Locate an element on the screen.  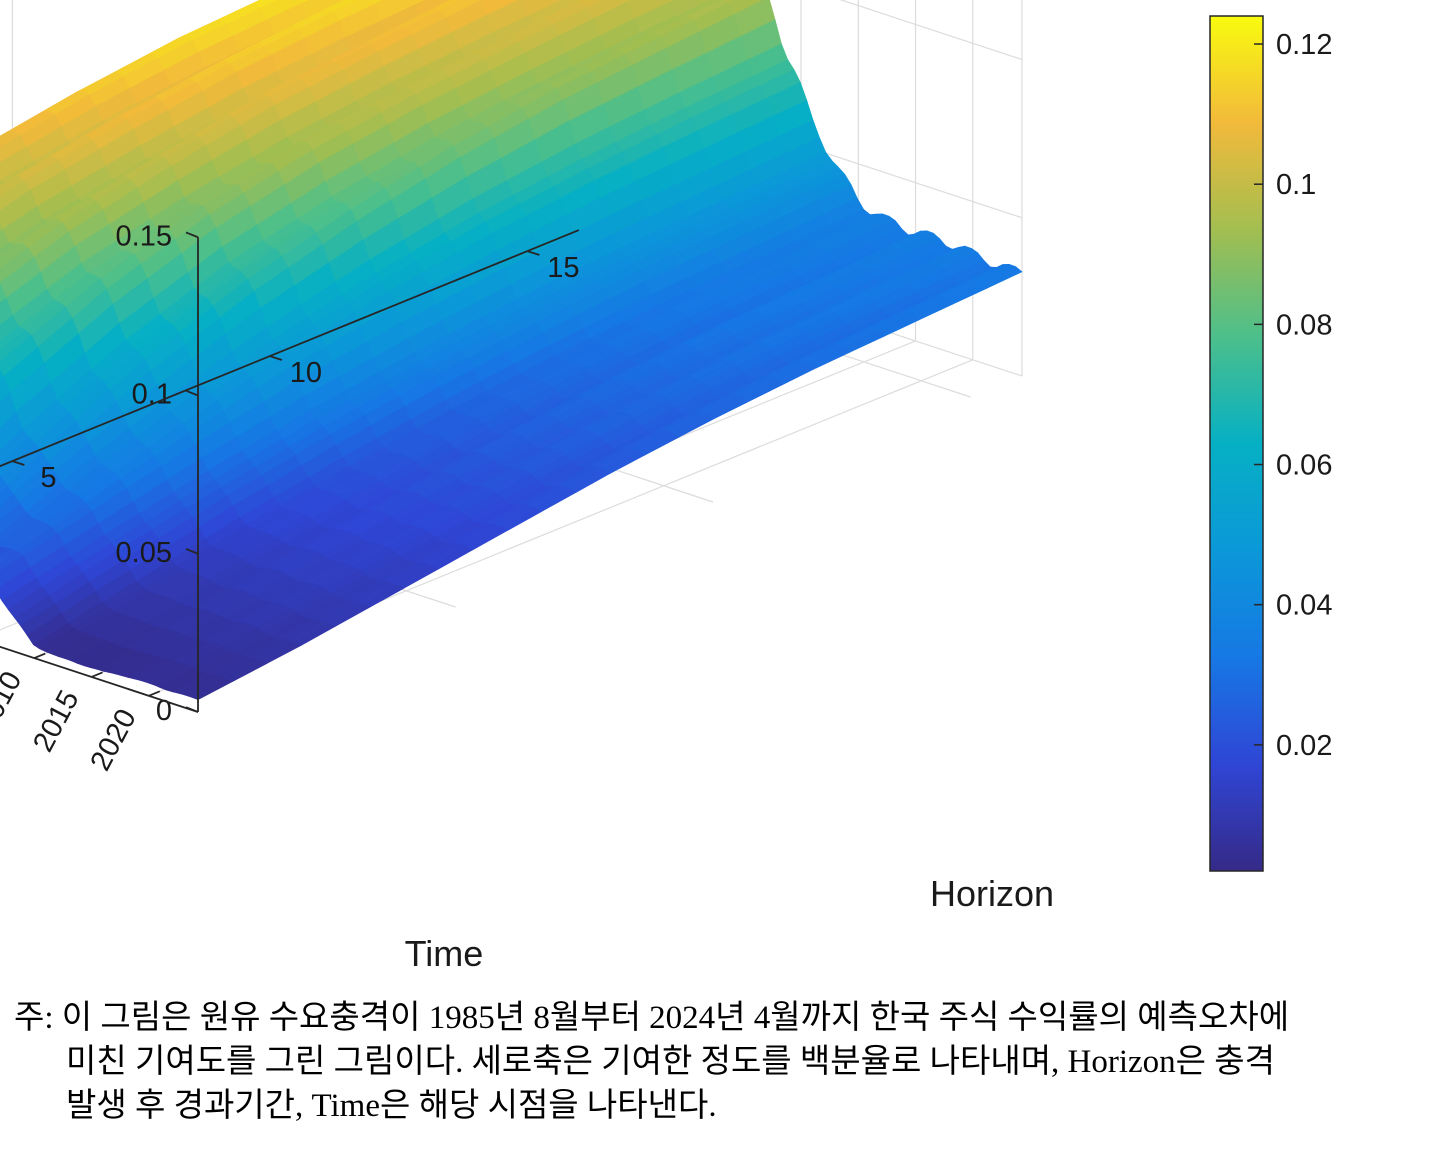
horizon-axis-line is located at coordinates (290, 348).